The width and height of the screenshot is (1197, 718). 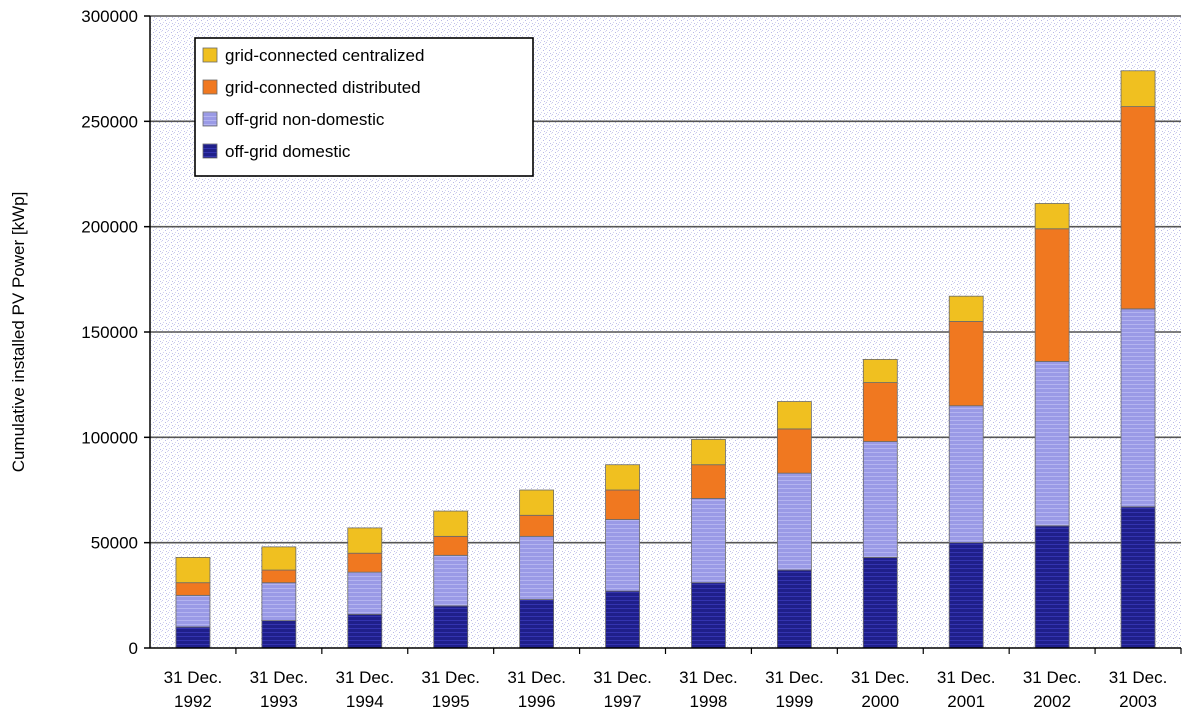 I want to click on y-tick-label: 150000, so click(x=109, y=332).